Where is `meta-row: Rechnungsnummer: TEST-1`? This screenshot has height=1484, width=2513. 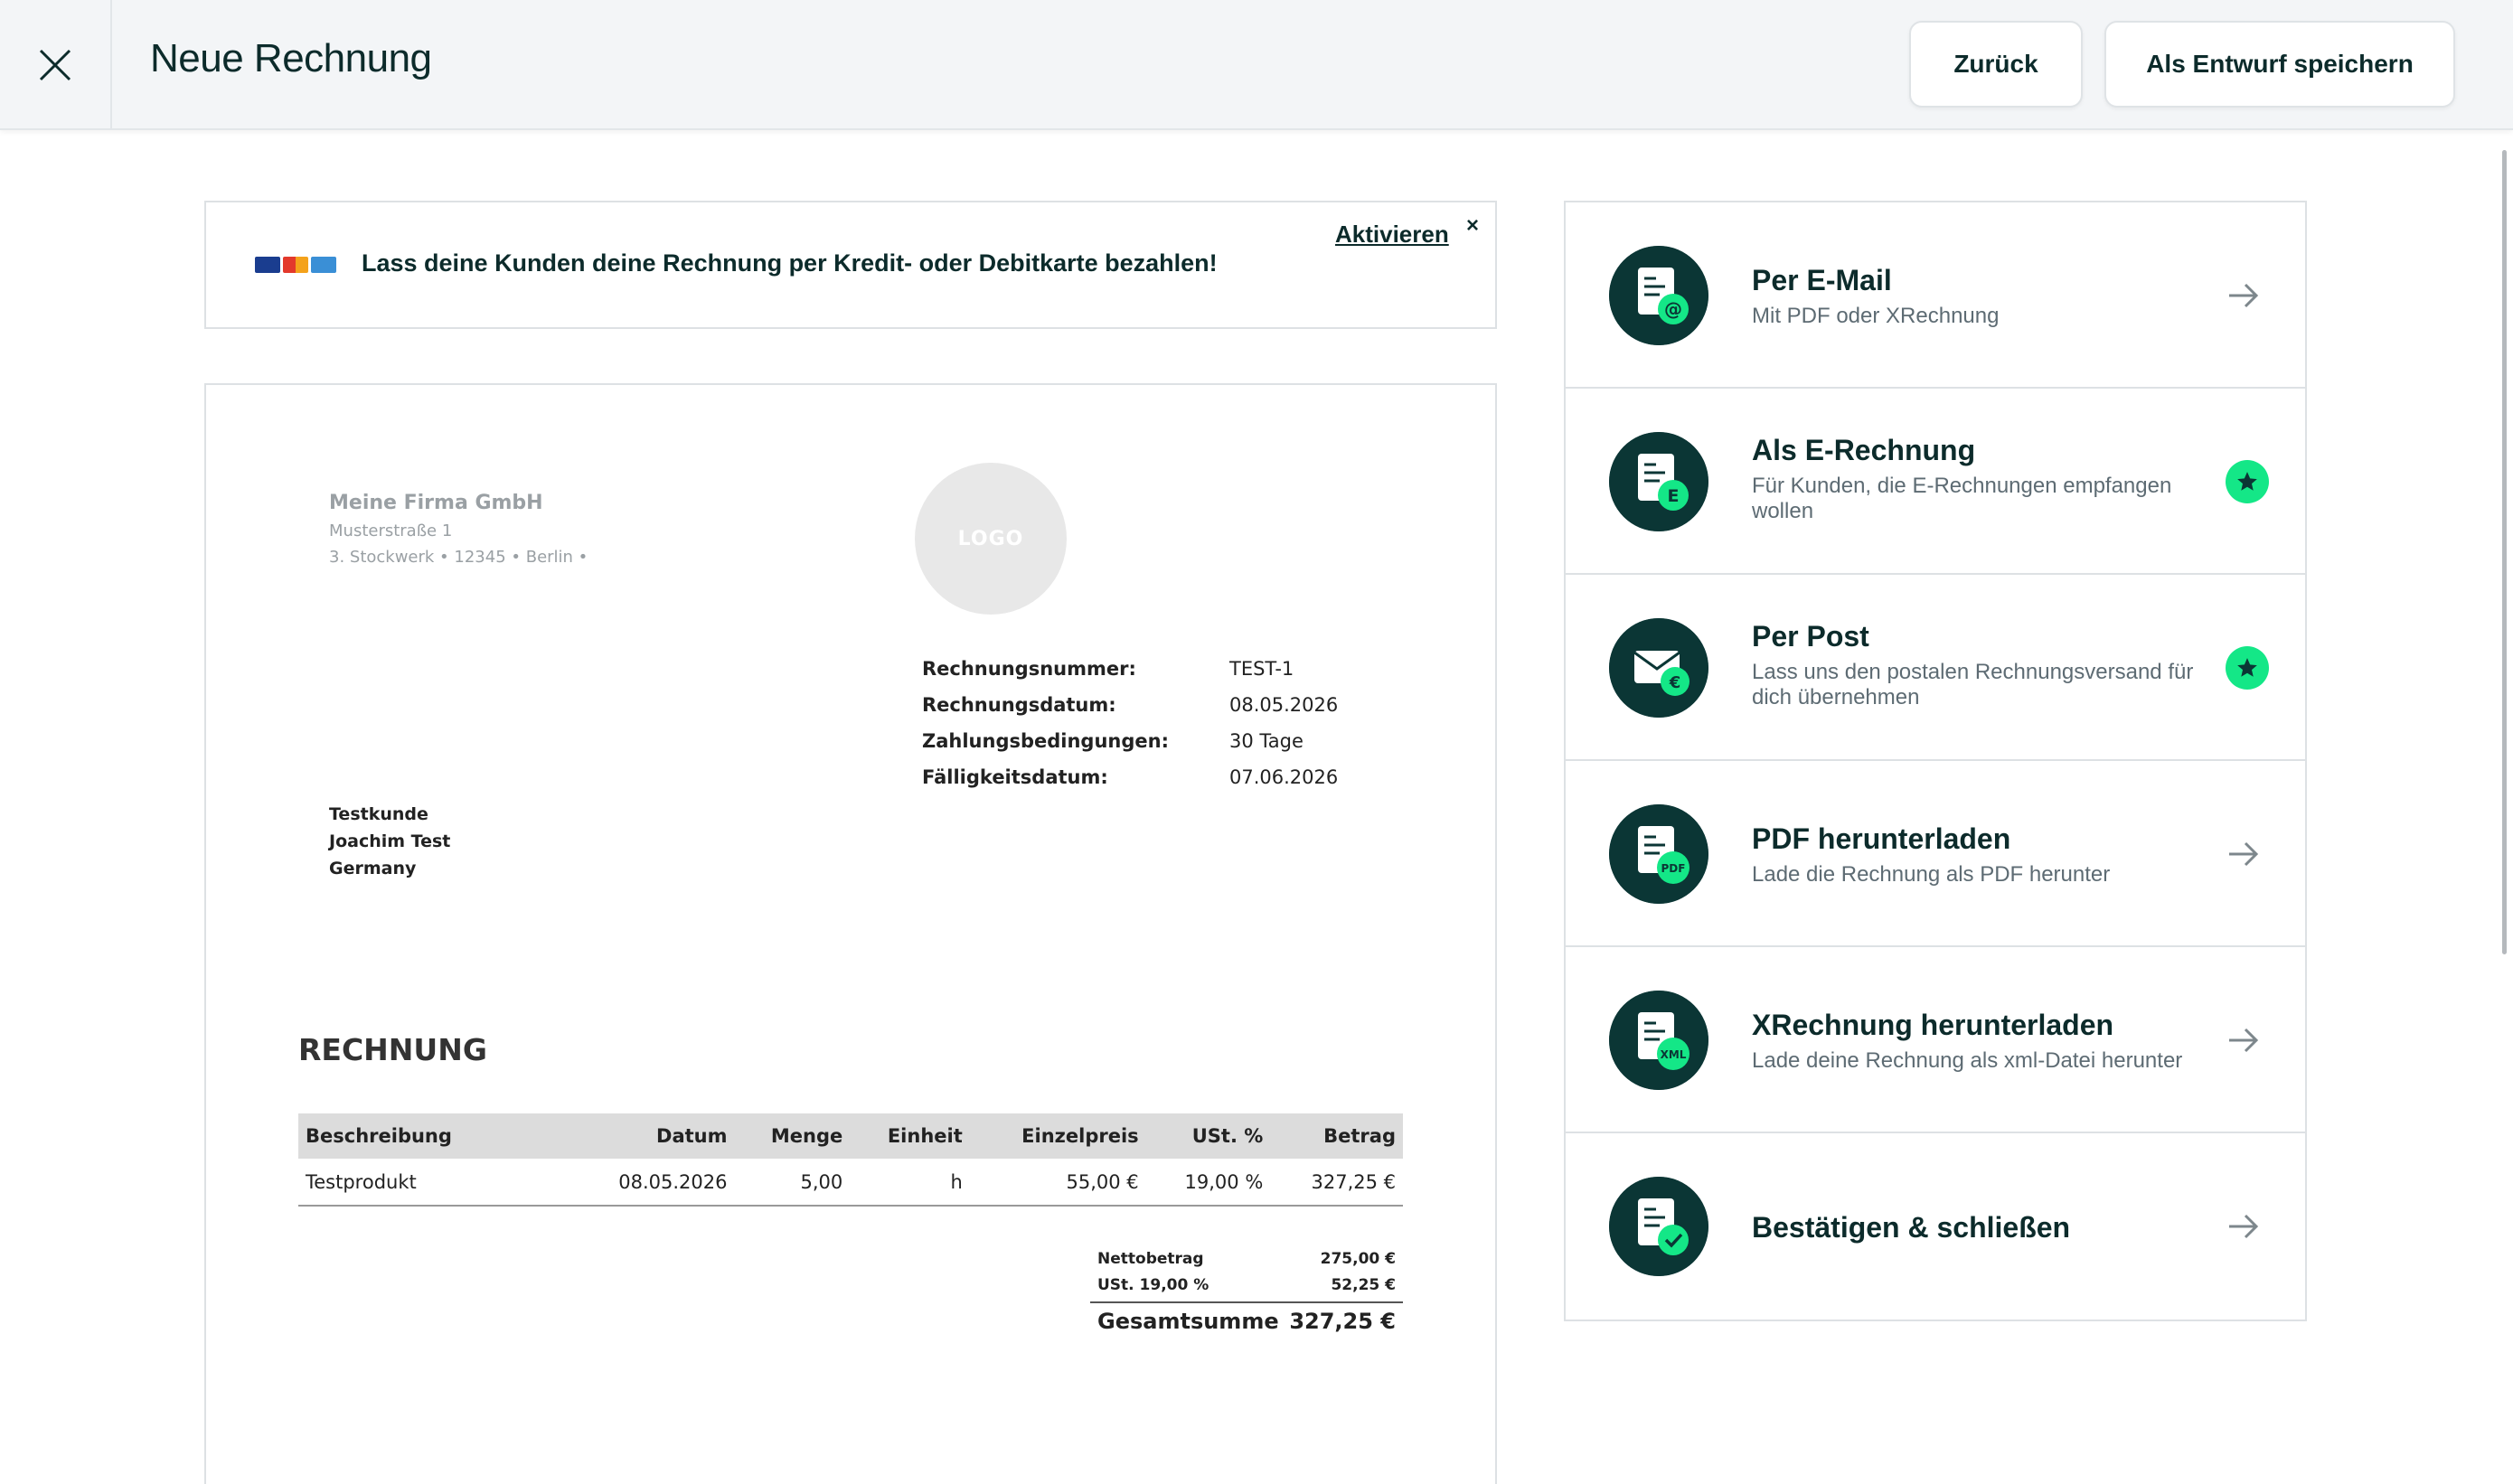
meta-row: Rechnungsnummer: TEST-1 is located at coordinates (1130, 676).